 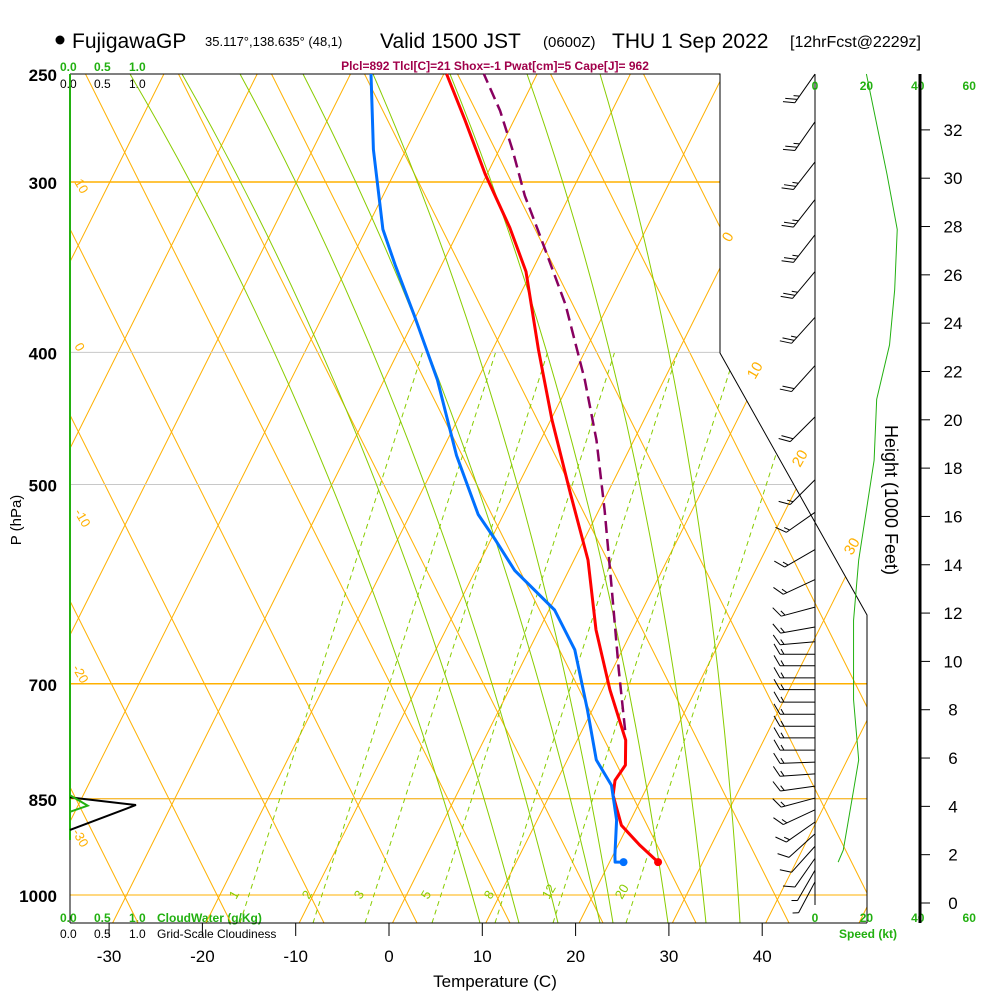 What do you see at coordinates (549, 891) in the screenshot?
I see `mixing-ratio-label: 12` at bounding box center [549, 891].